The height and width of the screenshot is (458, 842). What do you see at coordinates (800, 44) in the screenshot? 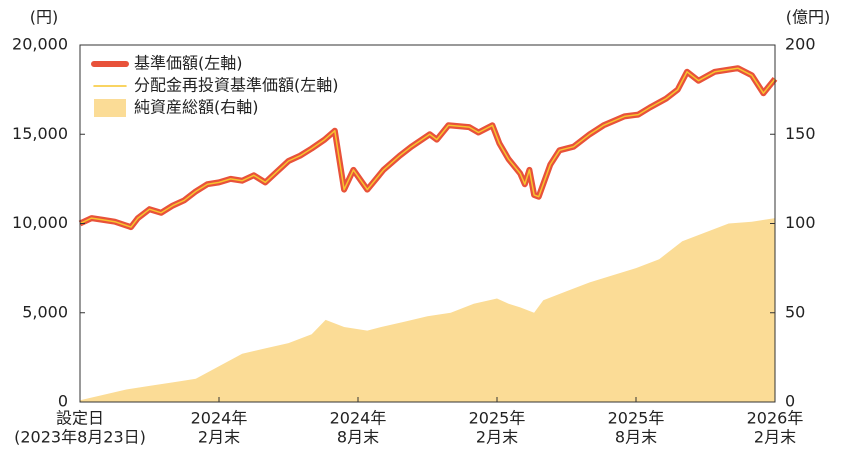
I see `y2-tick-label: 200` at bounding box center [800, 44].